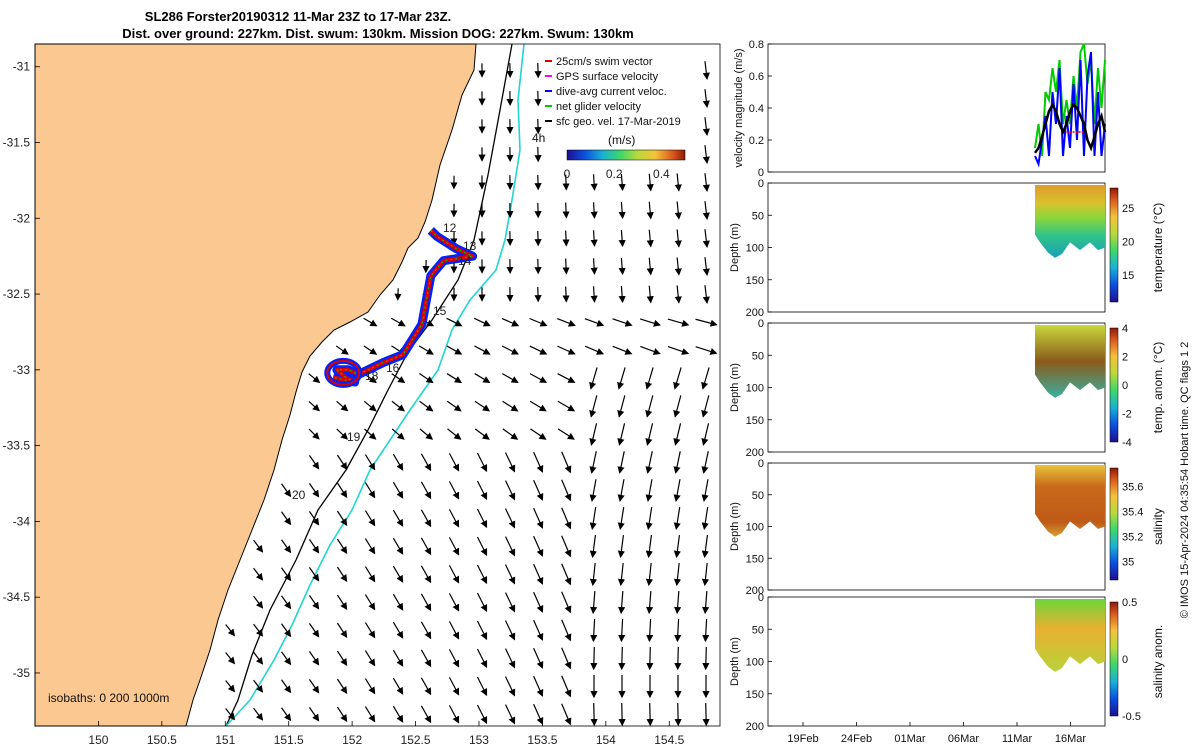  Describe the element at coordinates (479, 740) in the screenshot. I see `map-x-tick-label: 153` at that location.